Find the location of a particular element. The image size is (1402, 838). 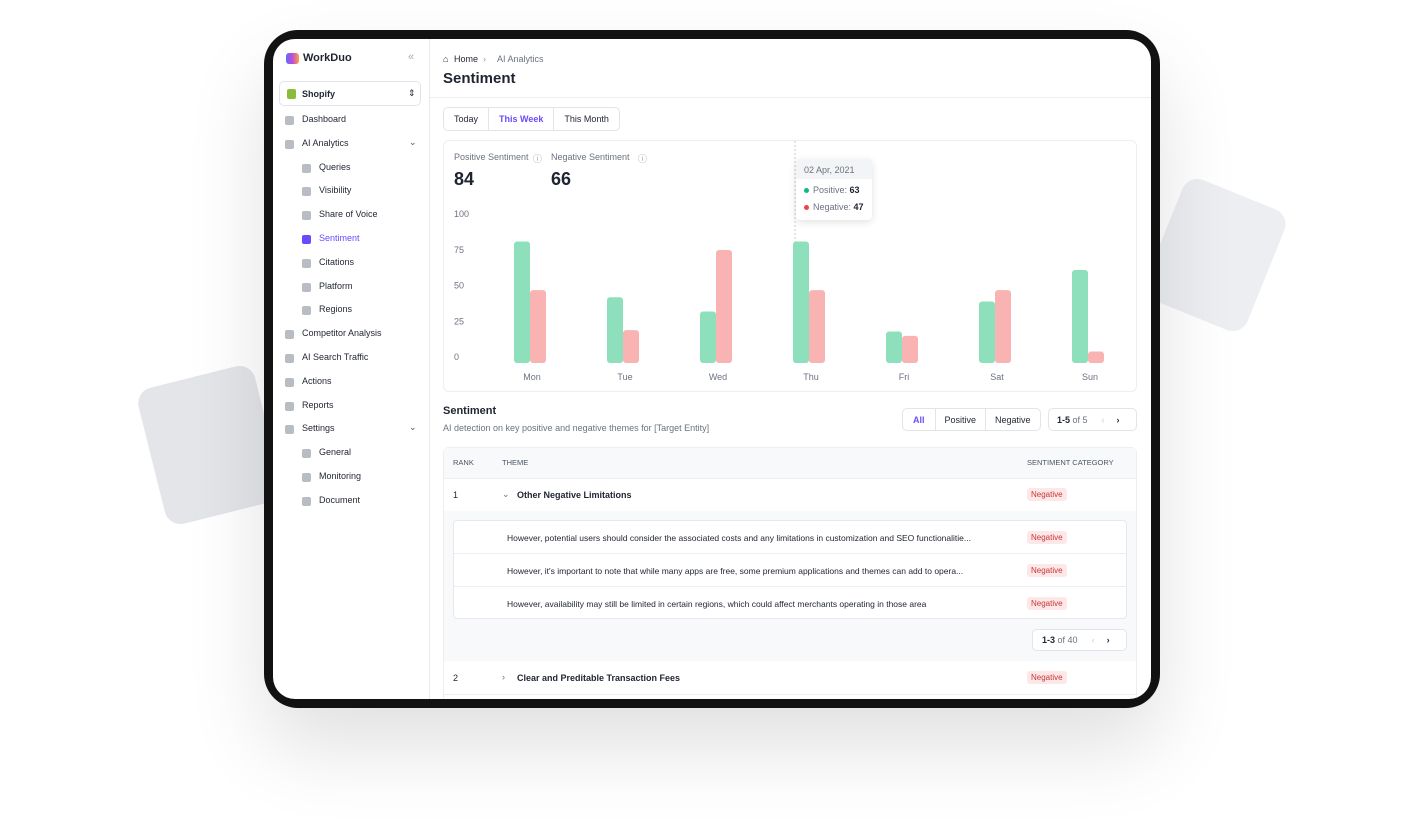

table-head is located at coordinates (790, 463).